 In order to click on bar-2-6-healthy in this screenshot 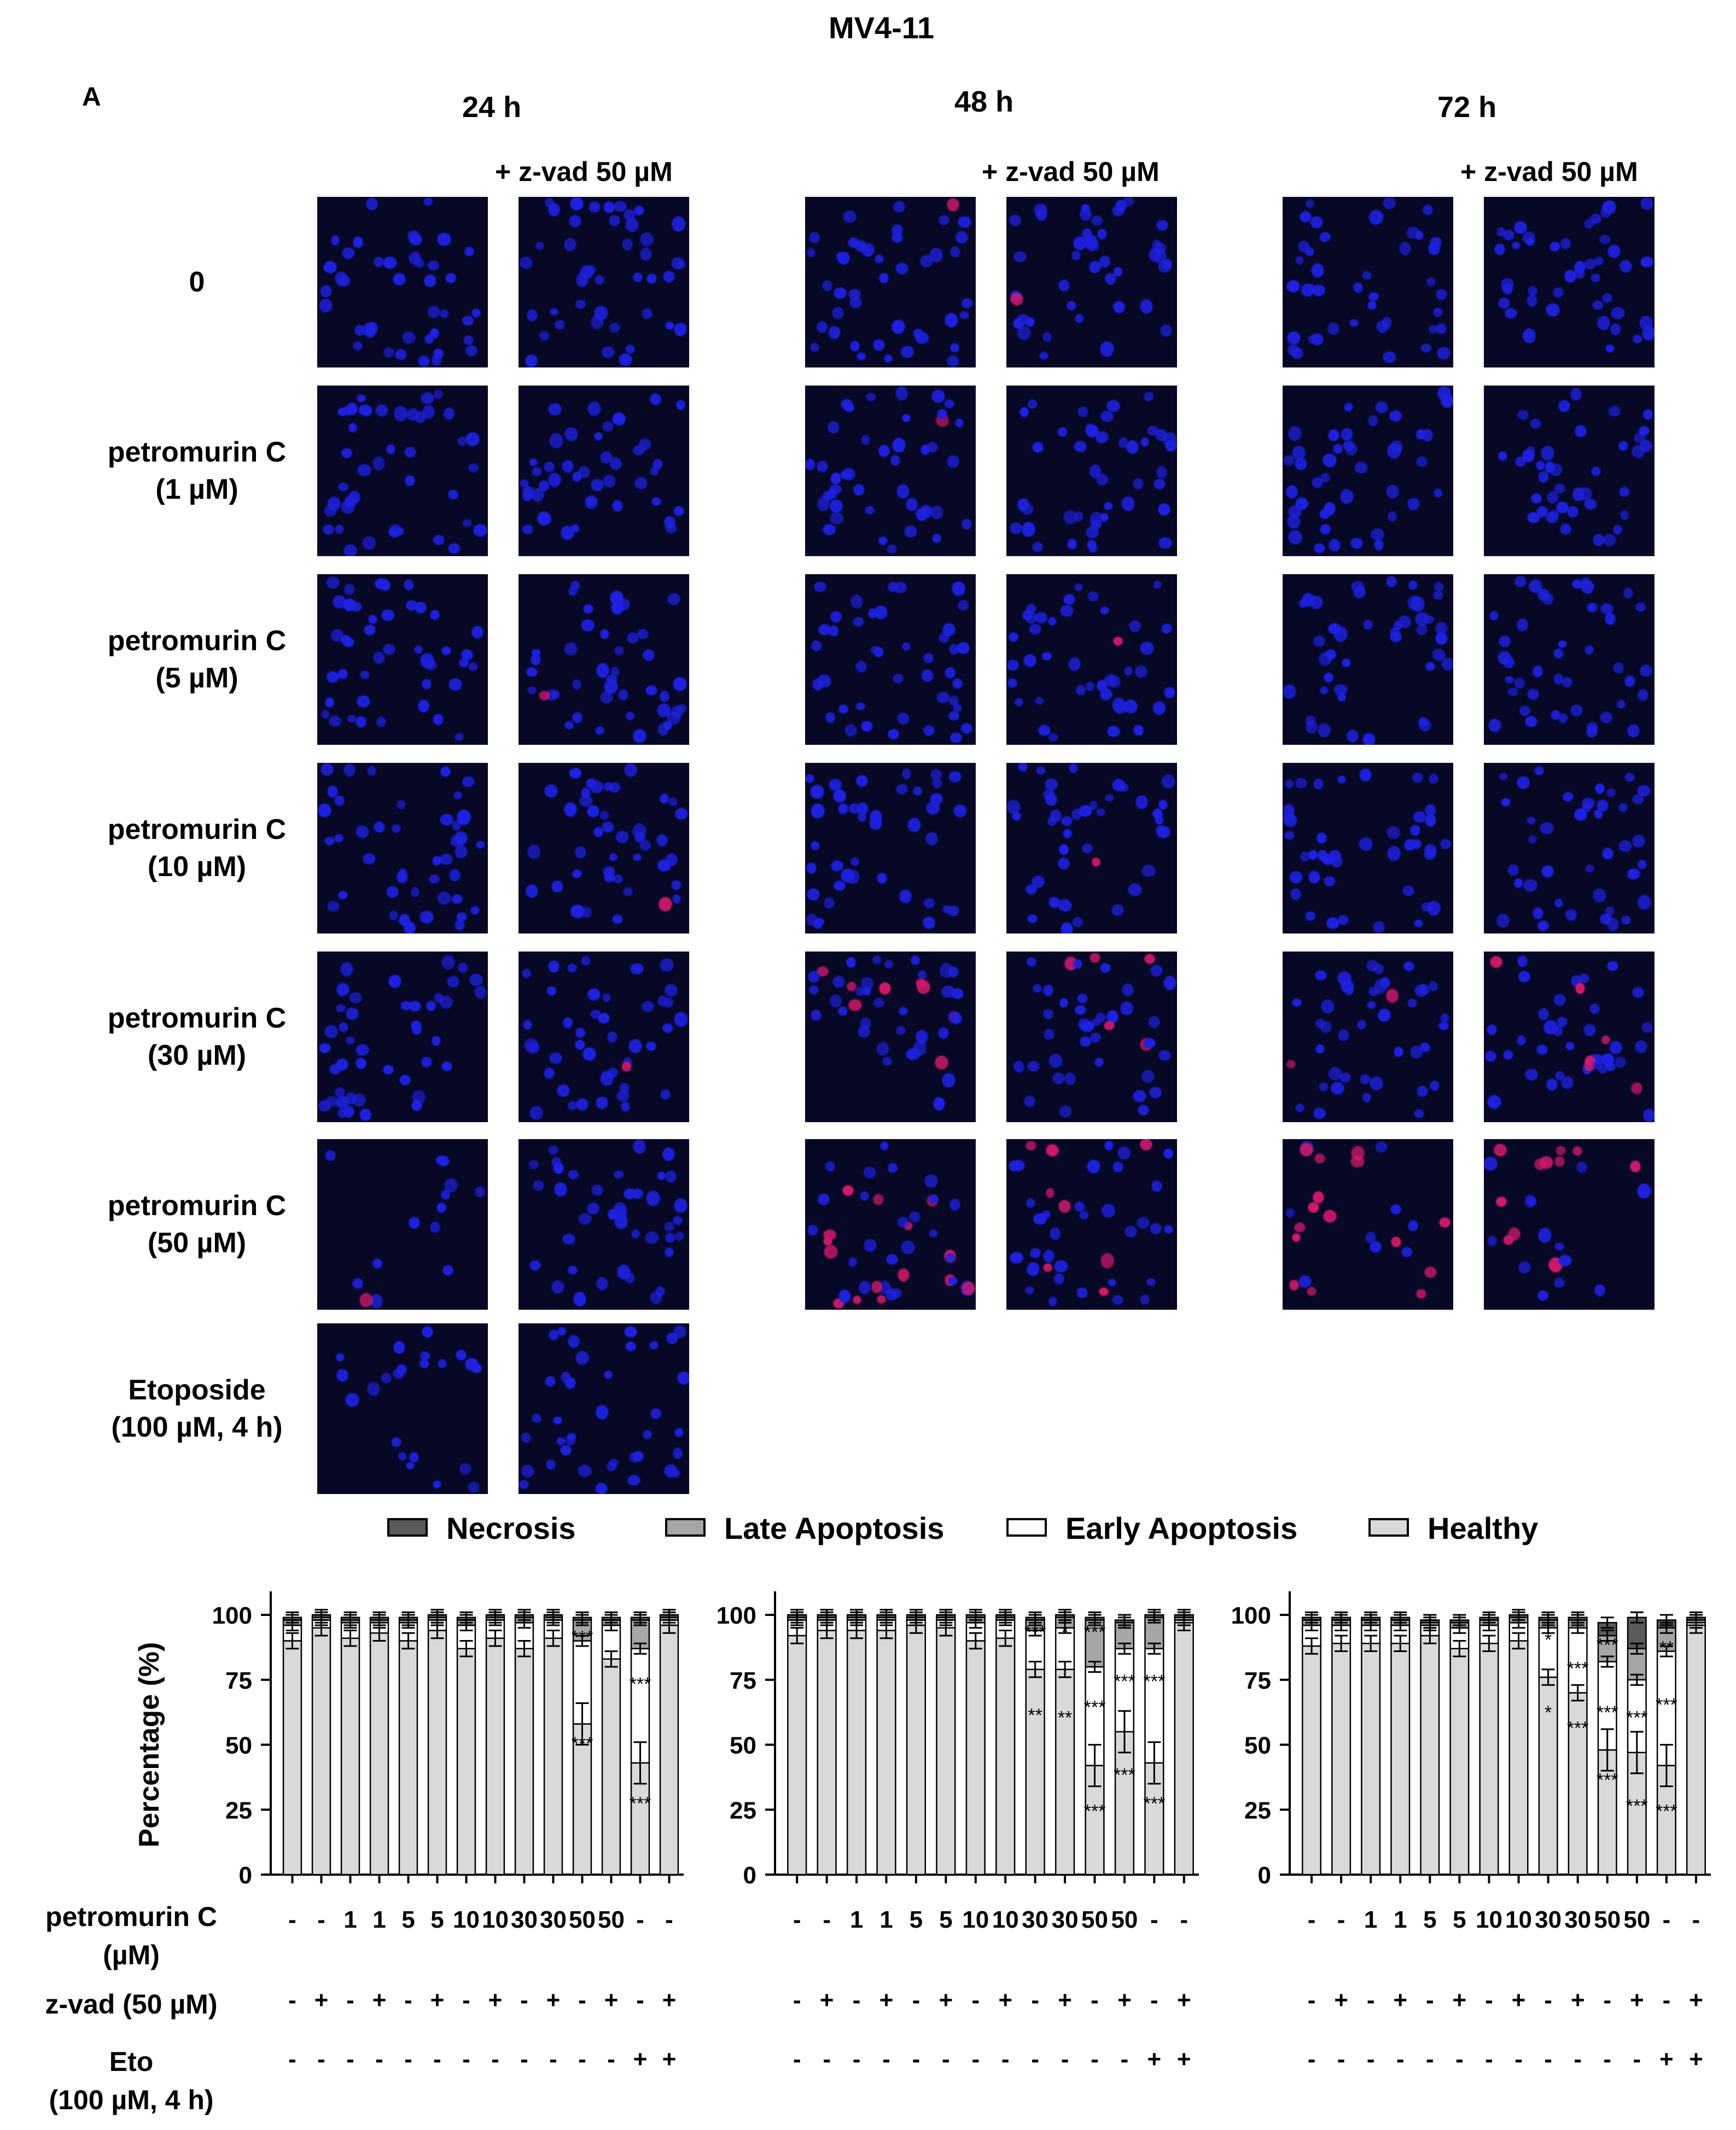, I will do `click(1489, 1760)`.